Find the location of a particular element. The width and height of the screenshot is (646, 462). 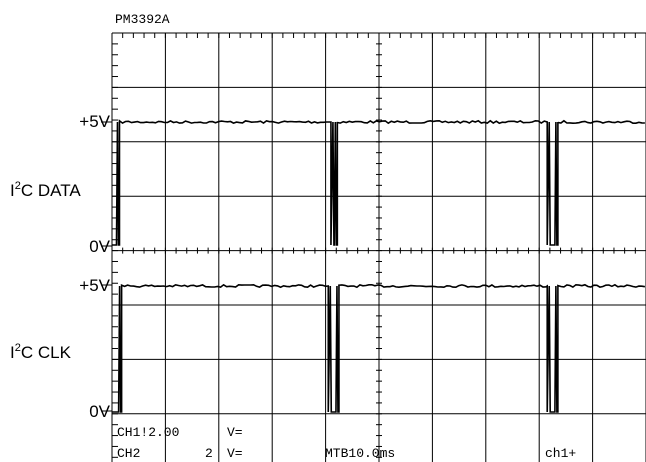

clk-low-level-label: 0V is located at coordinates (99, 411).